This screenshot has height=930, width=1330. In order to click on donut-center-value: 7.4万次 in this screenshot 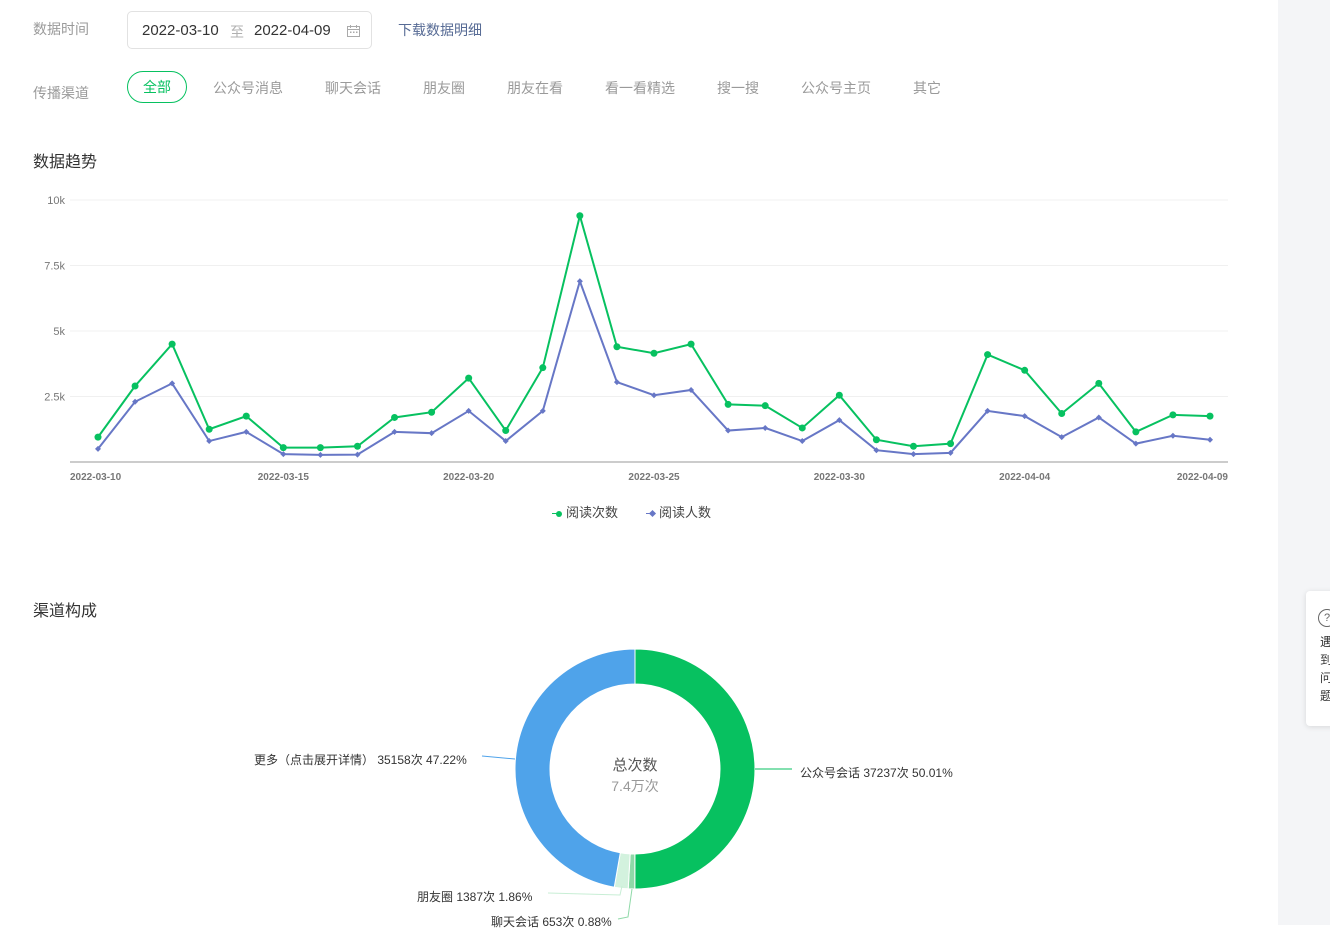, I will do `click(635, 786)`.